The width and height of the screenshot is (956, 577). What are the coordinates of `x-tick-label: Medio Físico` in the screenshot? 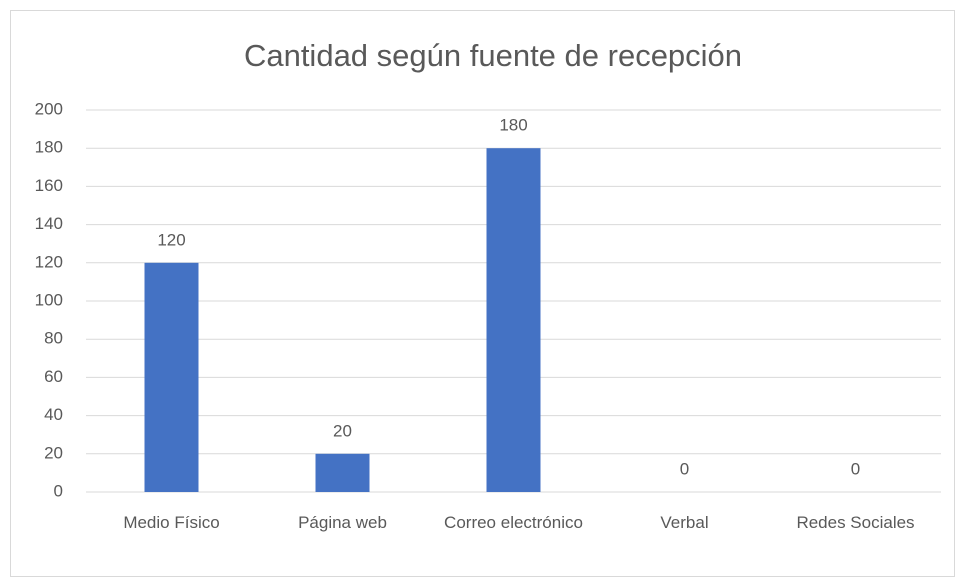 It's located at (171, 522).